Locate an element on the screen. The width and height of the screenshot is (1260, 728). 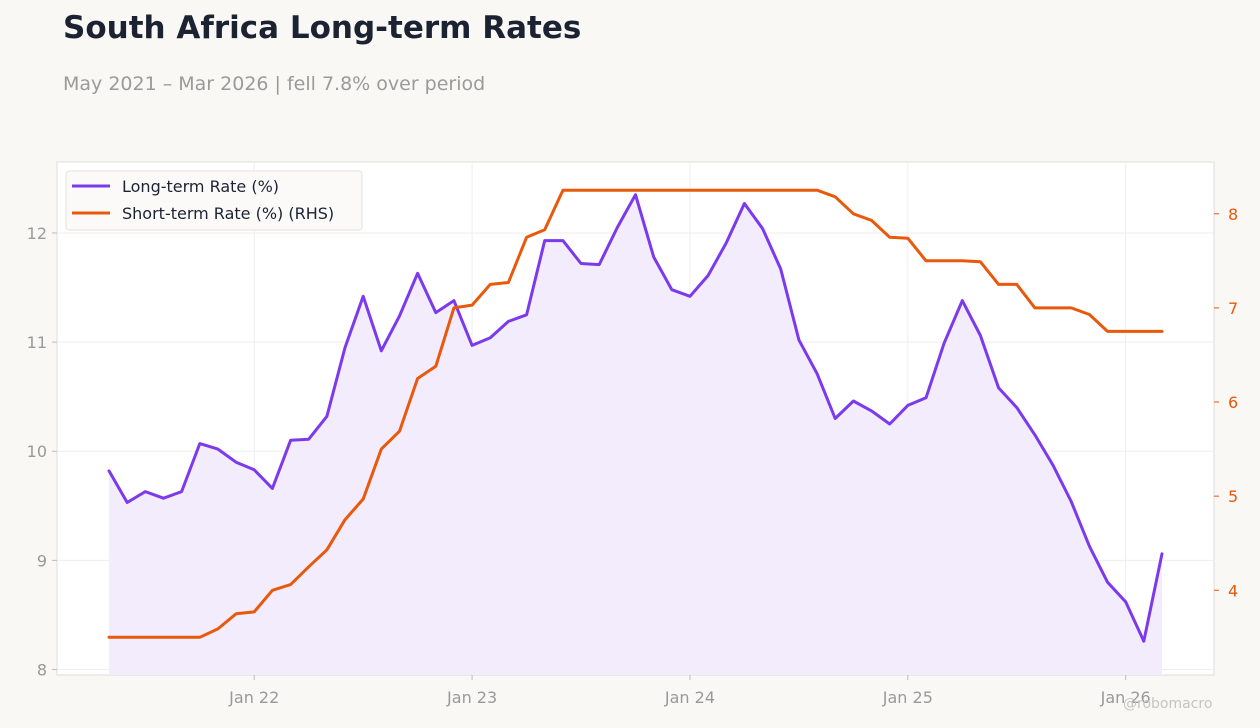
chart-title: South Africa Long-term Rates is located at coordinates (322, 28).